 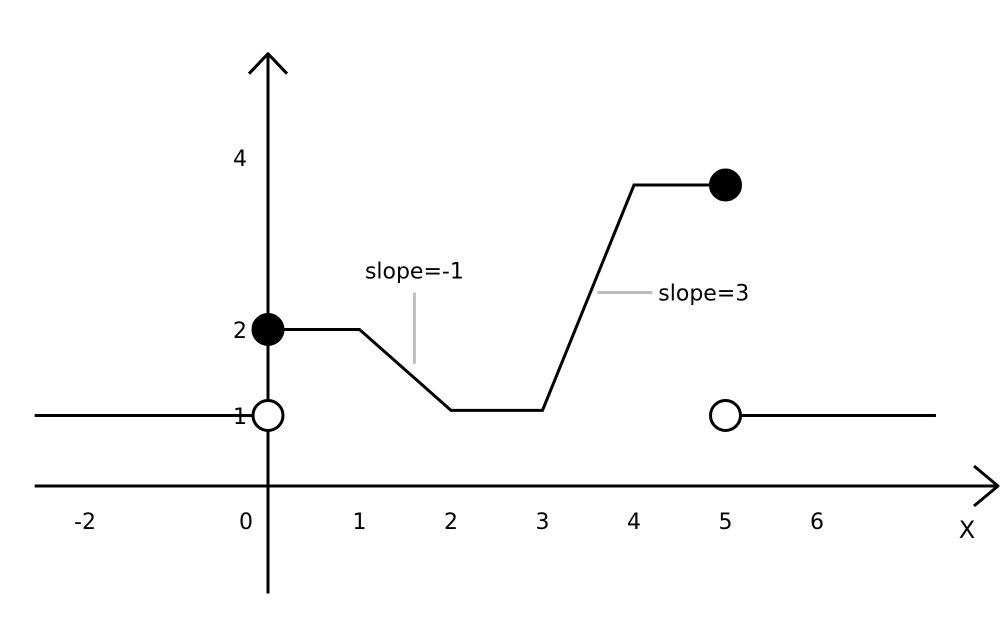 I want to click on annotation-label-1: slope=-1, so click(x=414, y=272).